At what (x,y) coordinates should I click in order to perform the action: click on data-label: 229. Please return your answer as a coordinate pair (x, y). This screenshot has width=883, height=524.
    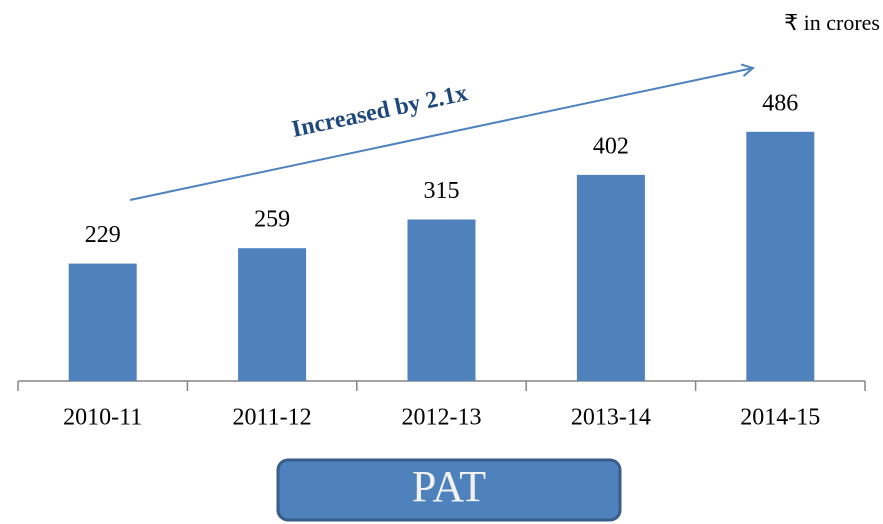
    Looking at the image, I should click on (103, 235).